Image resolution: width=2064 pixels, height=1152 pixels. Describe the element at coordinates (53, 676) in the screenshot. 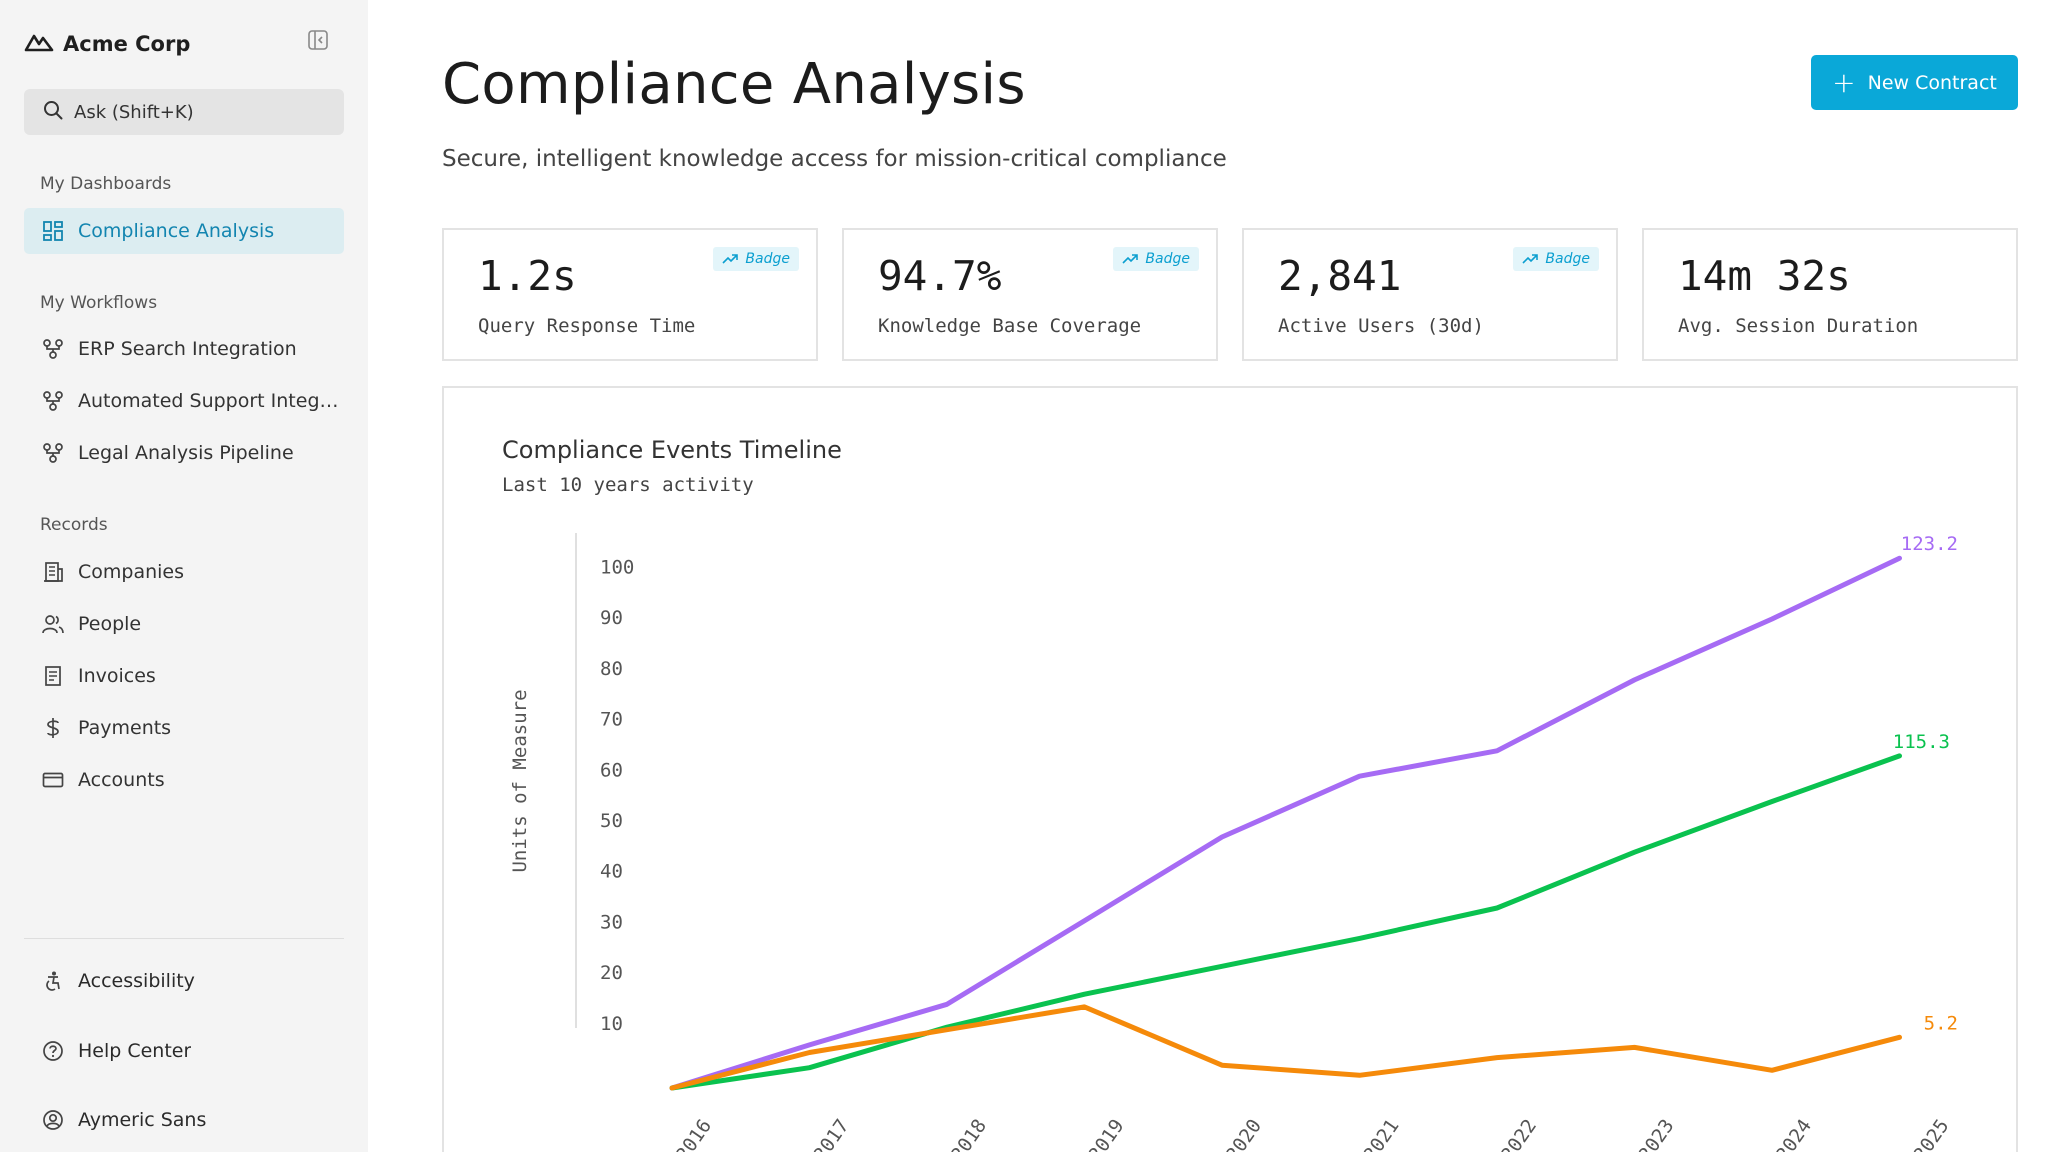

I see `invoice-icon` at that location.